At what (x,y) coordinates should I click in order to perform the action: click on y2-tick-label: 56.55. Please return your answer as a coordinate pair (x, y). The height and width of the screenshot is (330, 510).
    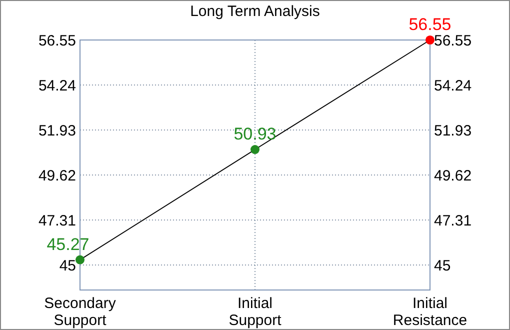
    Looking at the image, I should click on (453, 41).